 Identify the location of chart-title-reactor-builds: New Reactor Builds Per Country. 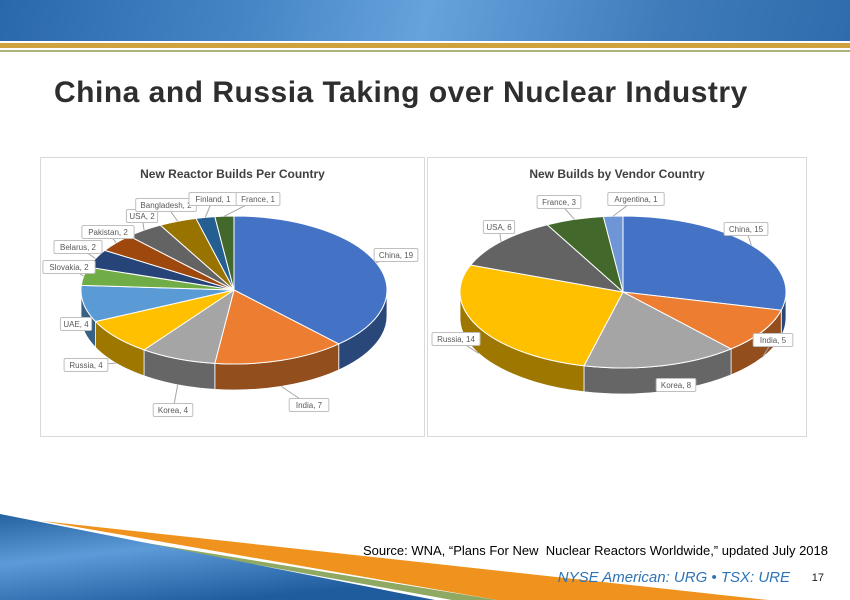
(232, 174).